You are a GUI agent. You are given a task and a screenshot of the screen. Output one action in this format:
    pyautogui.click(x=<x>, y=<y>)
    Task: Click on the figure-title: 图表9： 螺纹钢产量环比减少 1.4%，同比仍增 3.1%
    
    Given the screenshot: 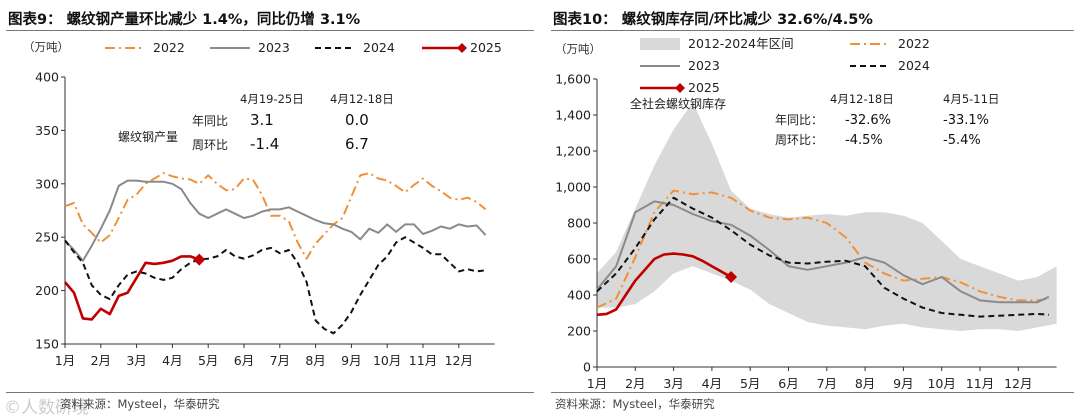 What is the action you would take?
    pyautogui.click(x=184, y=20)
    